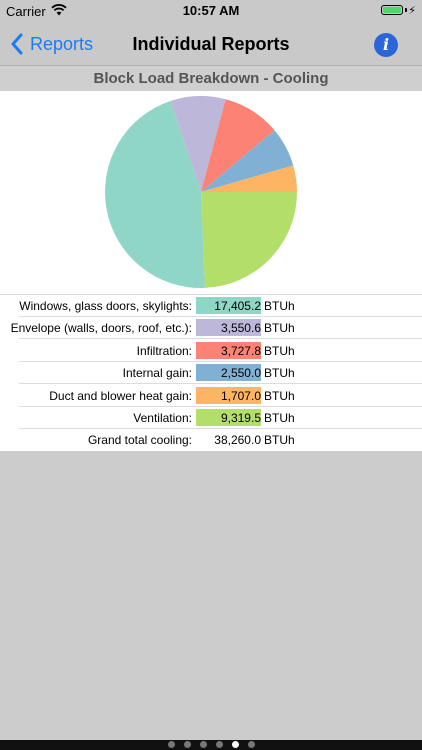 This screenshot has height=750, width=422. I want to click on status-time: 10:57 AM, so click(211, 10).